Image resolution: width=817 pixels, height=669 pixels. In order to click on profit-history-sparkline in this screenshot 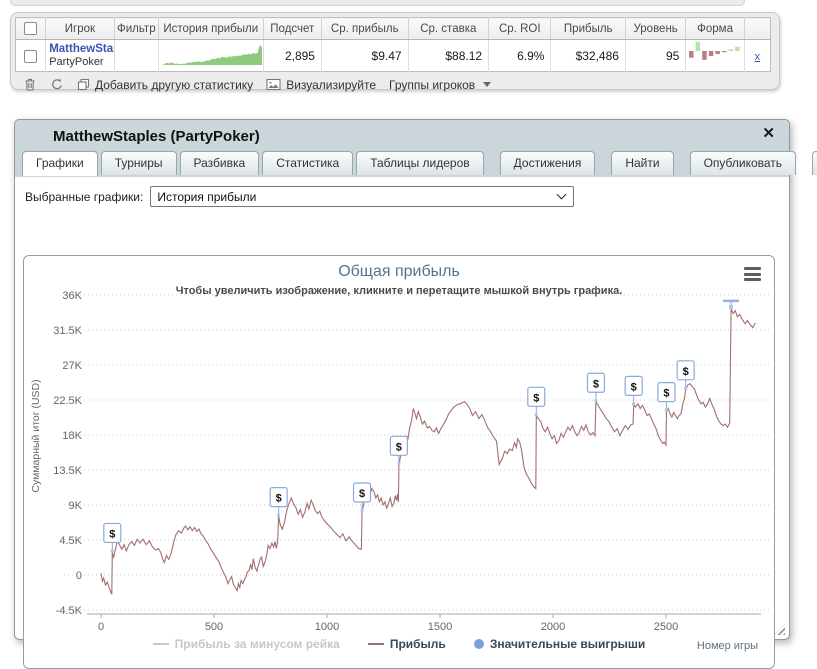, I will do `click(210, 54)`.